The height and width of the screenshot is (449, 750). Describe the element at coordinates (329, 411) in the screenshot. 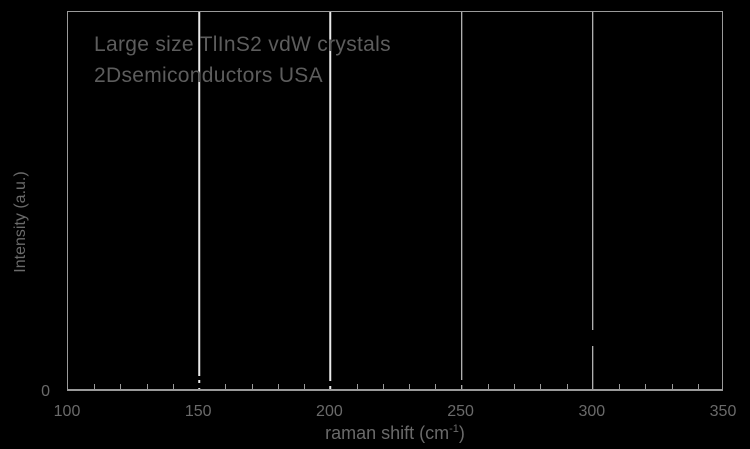

I see `x-axis-tick-label-200: 200` at that location.